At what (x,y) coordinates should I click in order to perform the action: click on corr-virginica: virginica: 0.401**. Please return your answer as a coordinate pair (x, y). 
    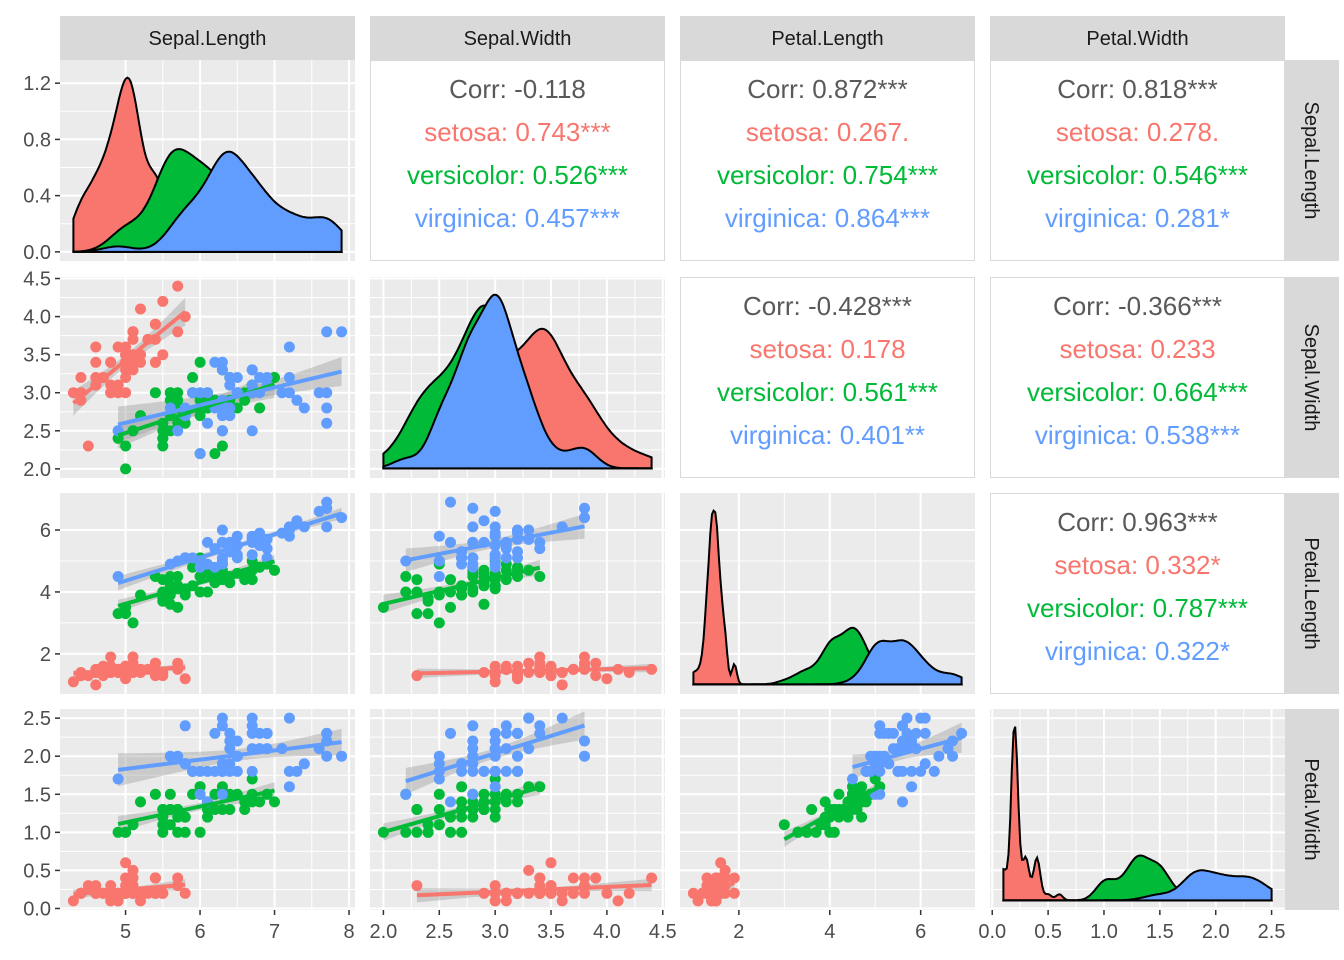
    Looking at the image, I should click on (827, 435).